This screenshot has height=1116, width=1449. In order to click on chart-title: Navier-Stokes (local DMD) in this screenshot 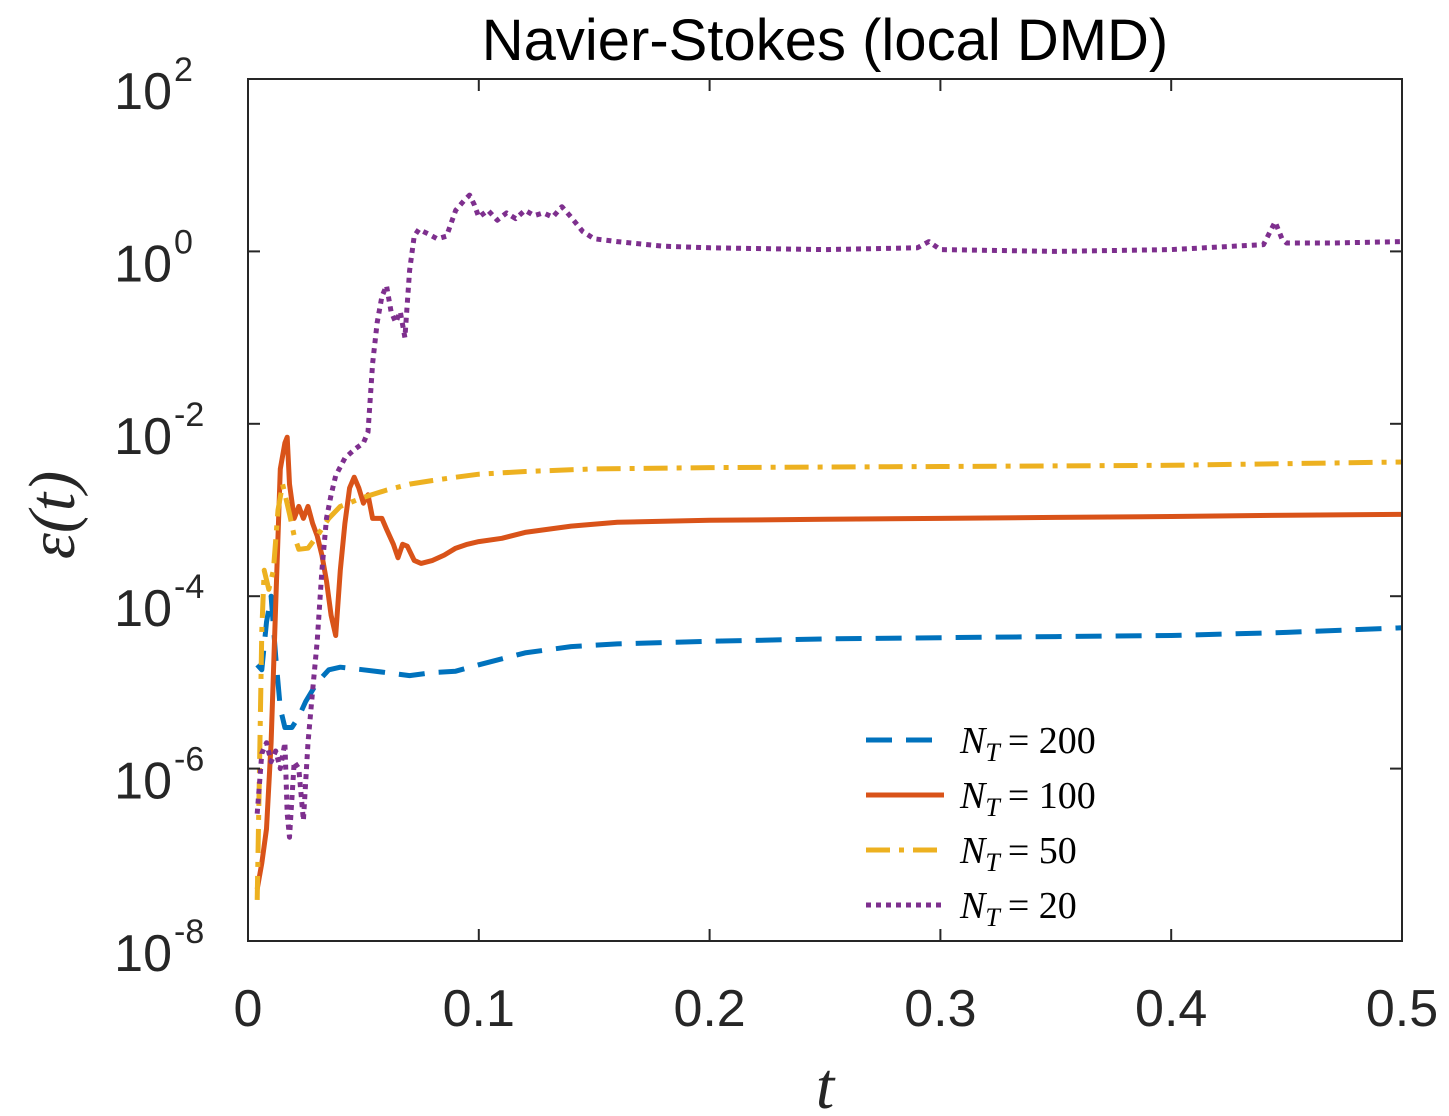, I will do `click(825, 40)`.